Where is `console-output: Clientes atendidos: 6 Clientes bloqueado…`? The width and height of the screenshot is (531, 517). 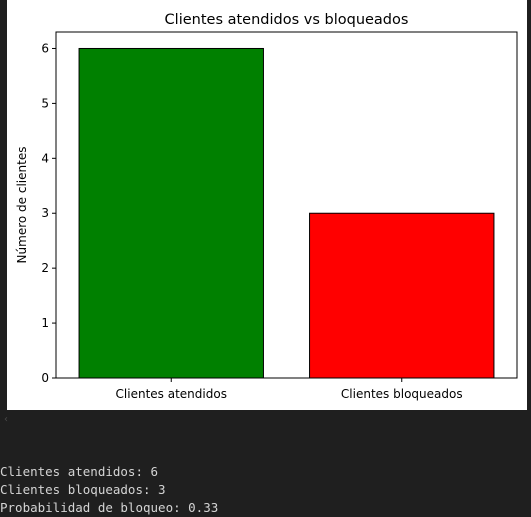 console-output: Clientes atendidos: 6 Clientes bloqueado… is located at coordinates (265, 490).